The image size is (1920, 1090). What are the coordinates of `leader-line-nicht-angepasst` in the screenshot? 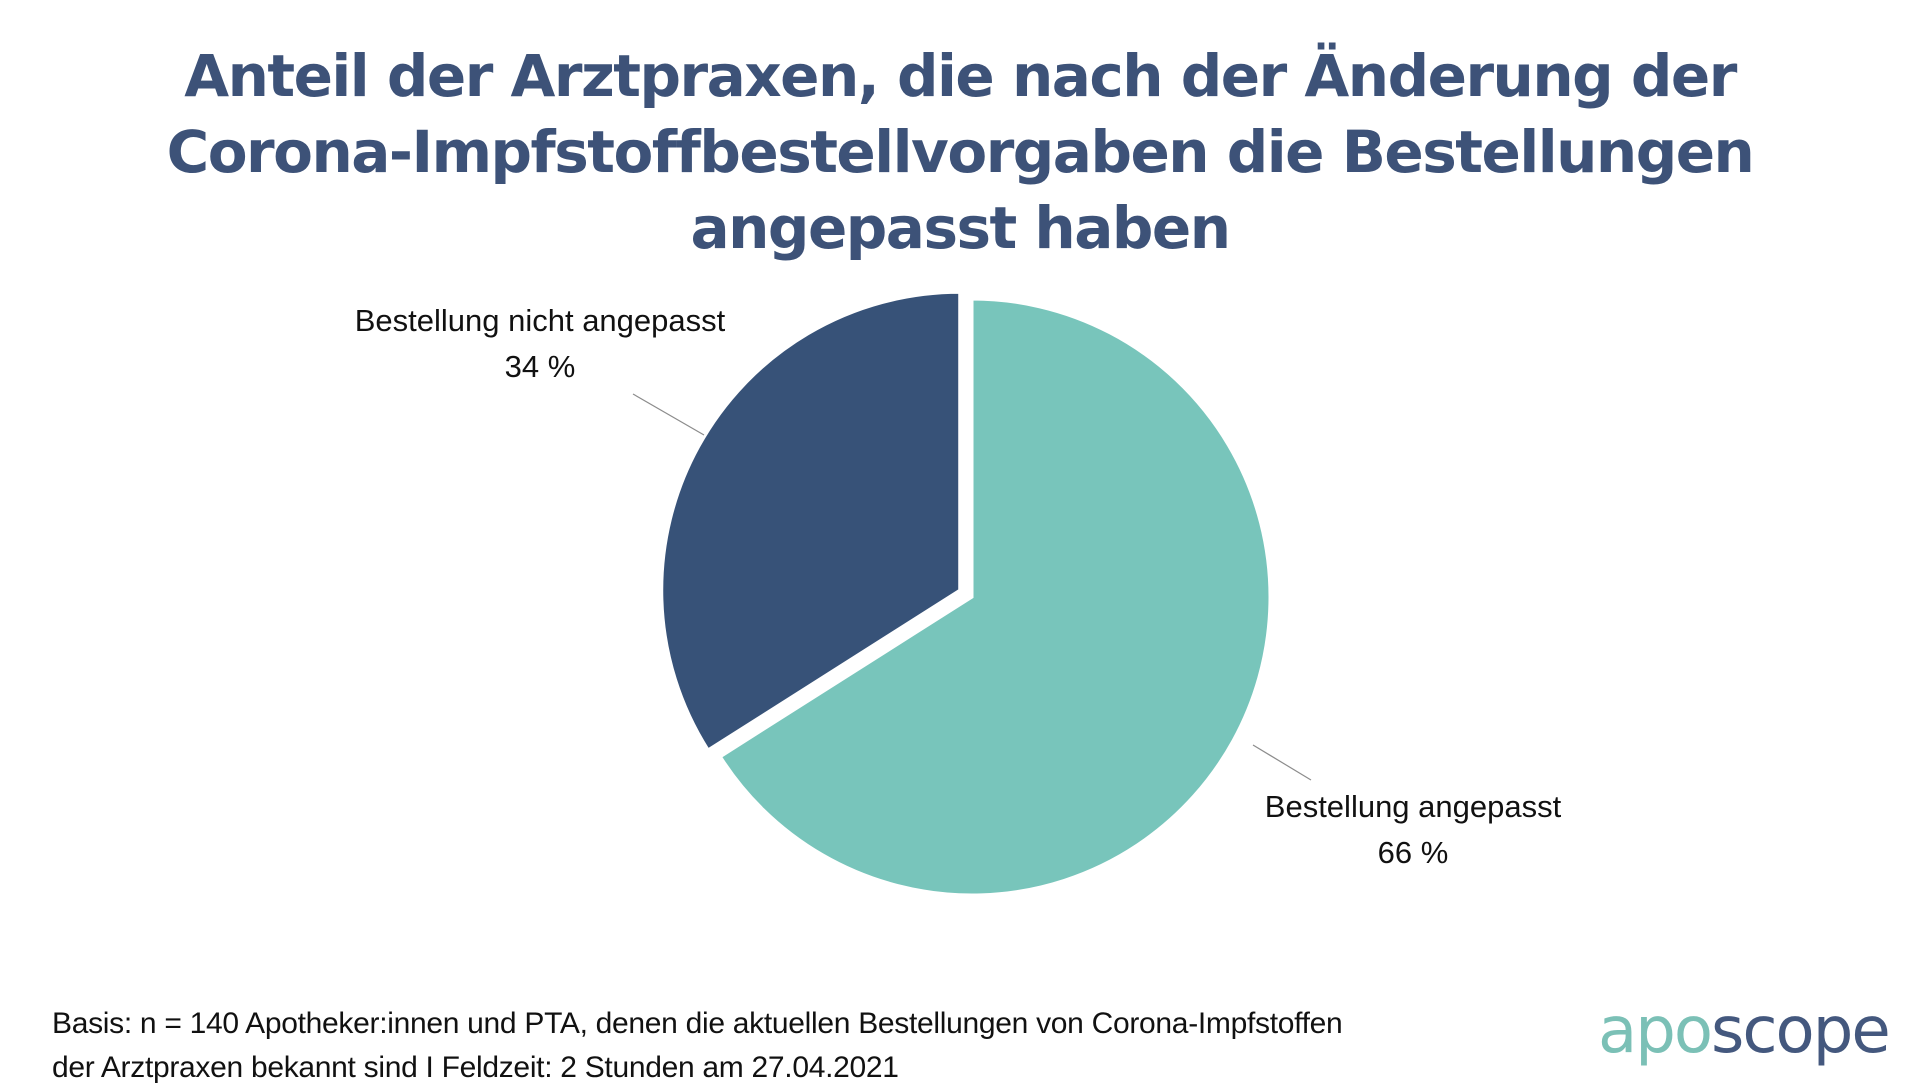 It's located at (668, 414).